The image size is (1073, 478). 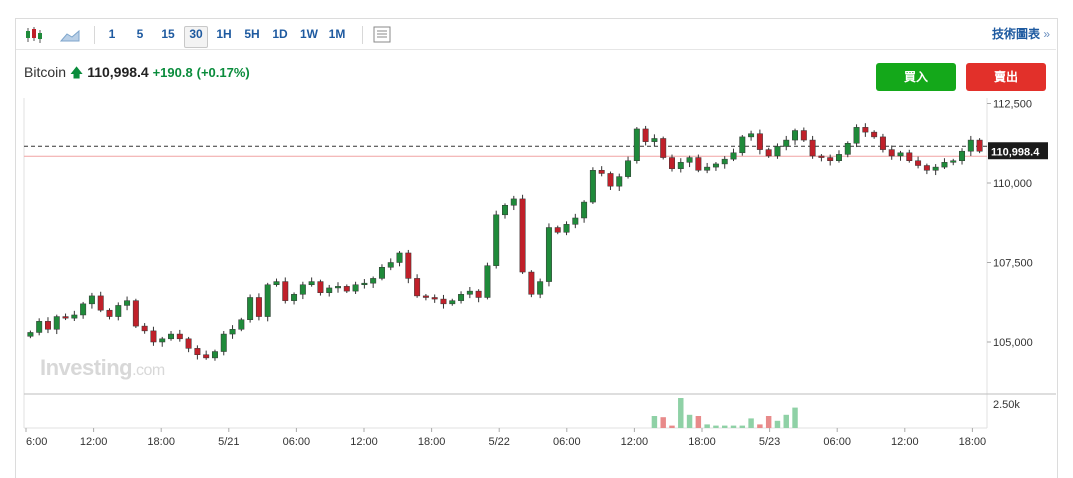 What do you see at coordinates (536, 34) in the screenshot?
I see `chart-toolbar: 1 5 15 30 1H 5H 1D 1W 1M 技術圖表 »` at bounding box center [536, 34].